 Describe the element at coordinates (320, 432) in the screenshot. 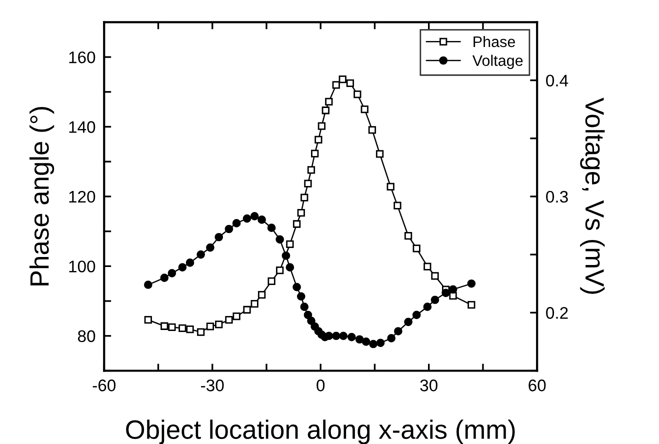

I see `x-axis-title: Object location along x-axis (mm)` at that location.